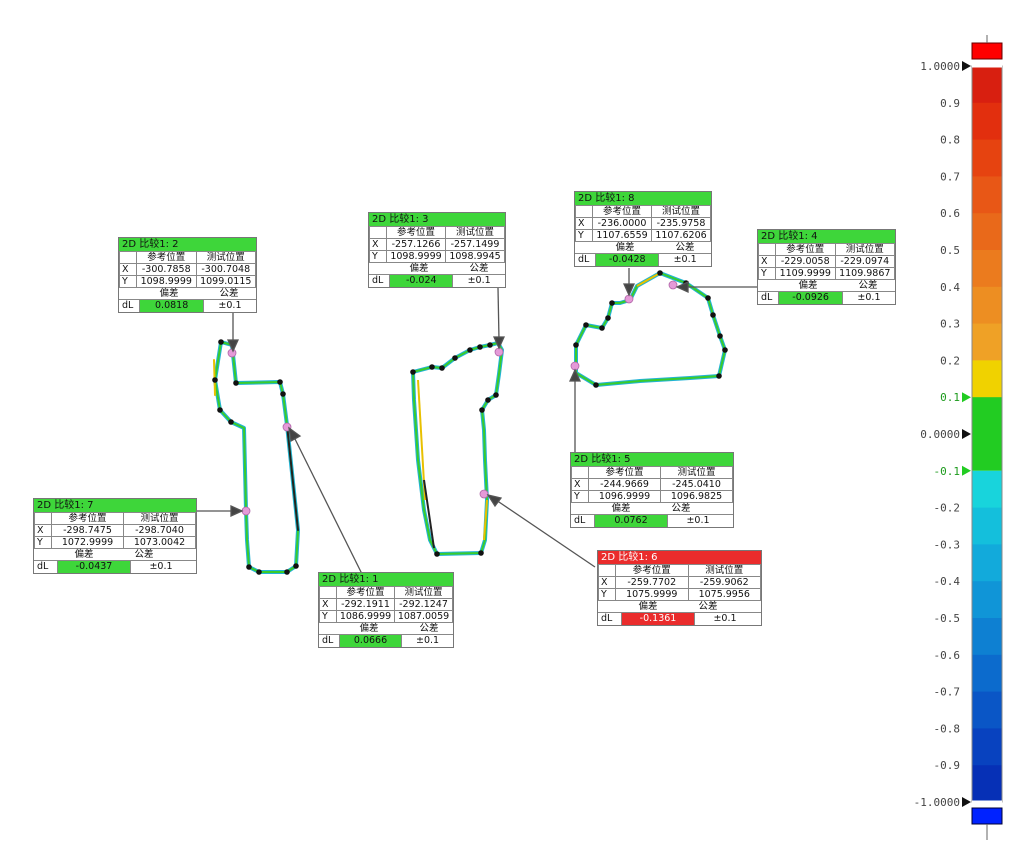  Describe the element at coordinates (159, 530) in the screenshot. I see `x-test: -298.7040` at that location.